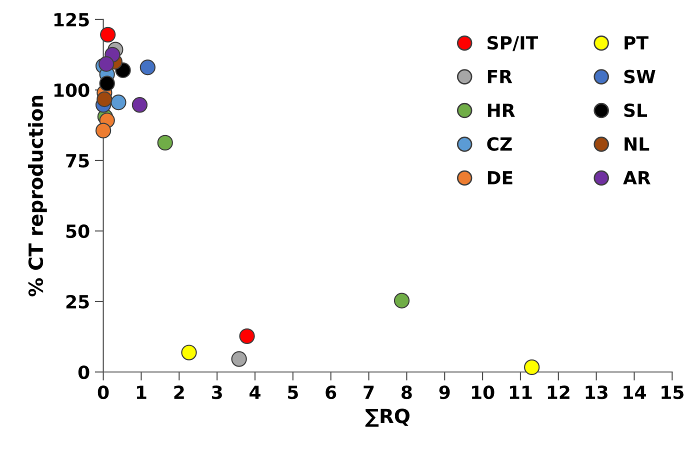  I want to click on legend-label: SL, so click(636, 110).